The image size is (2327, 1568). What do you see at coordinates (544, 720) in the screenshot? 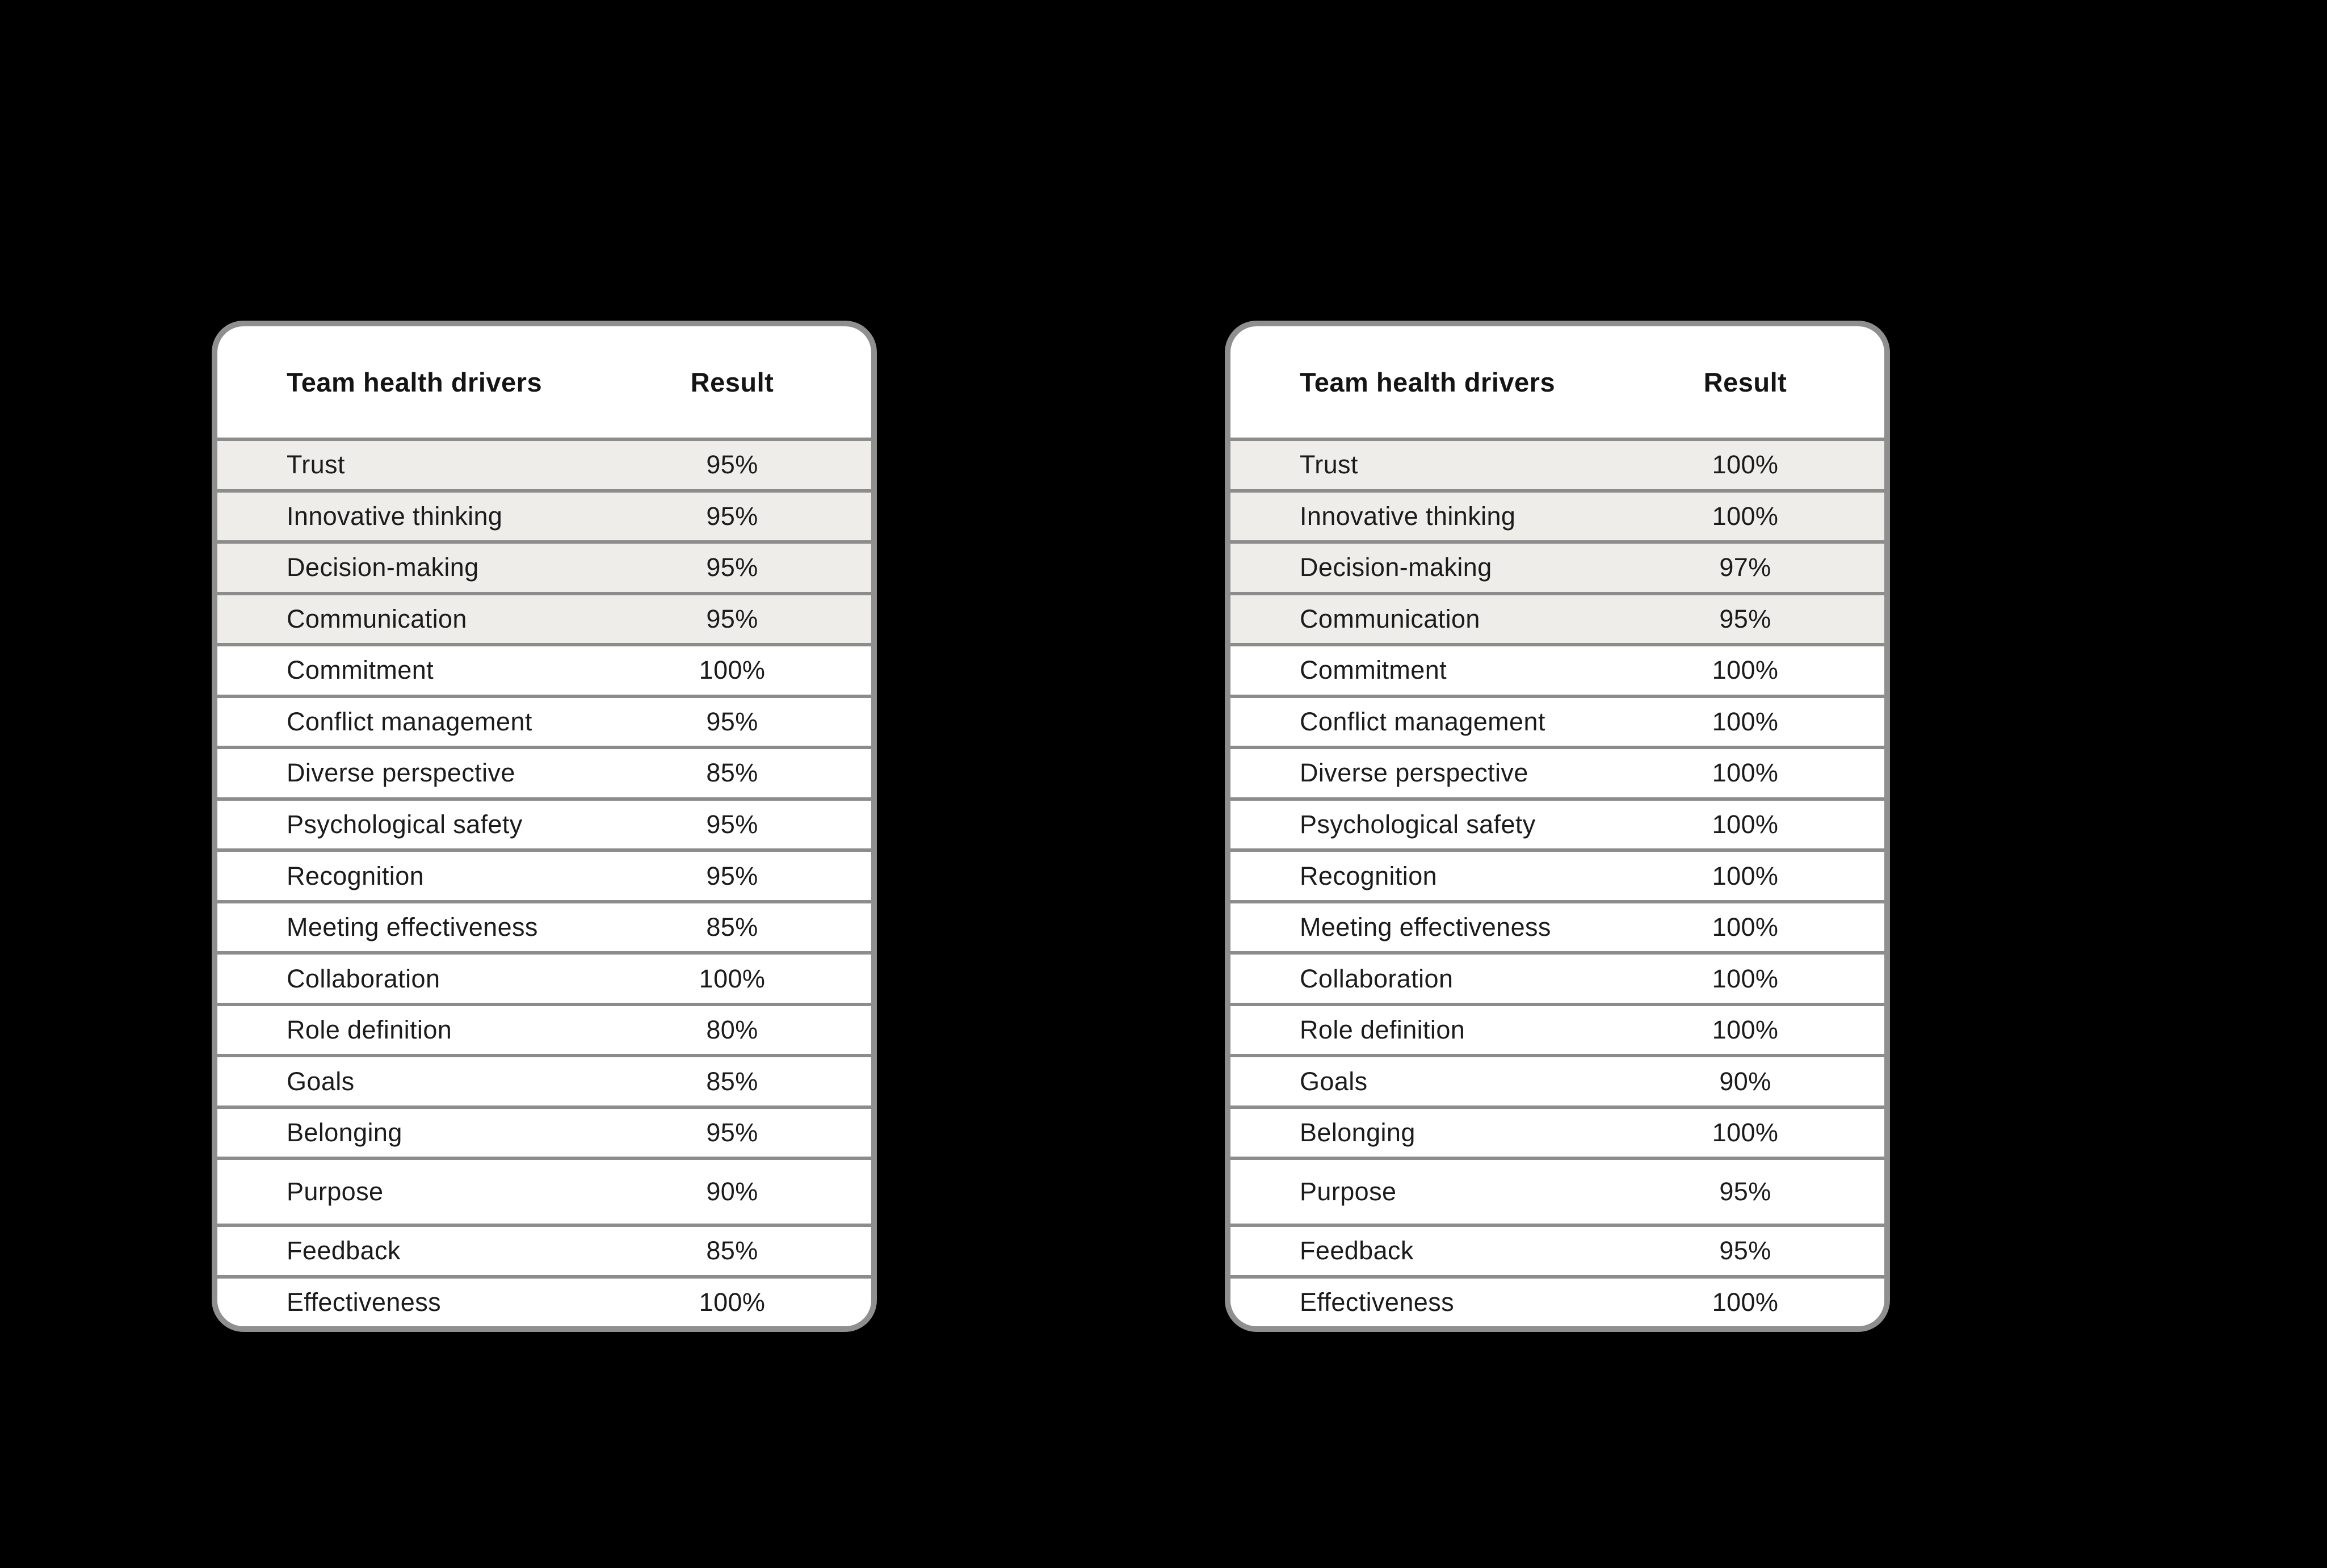
I see `table-row: Conflict management 95%` at bounding box center [544, 720].